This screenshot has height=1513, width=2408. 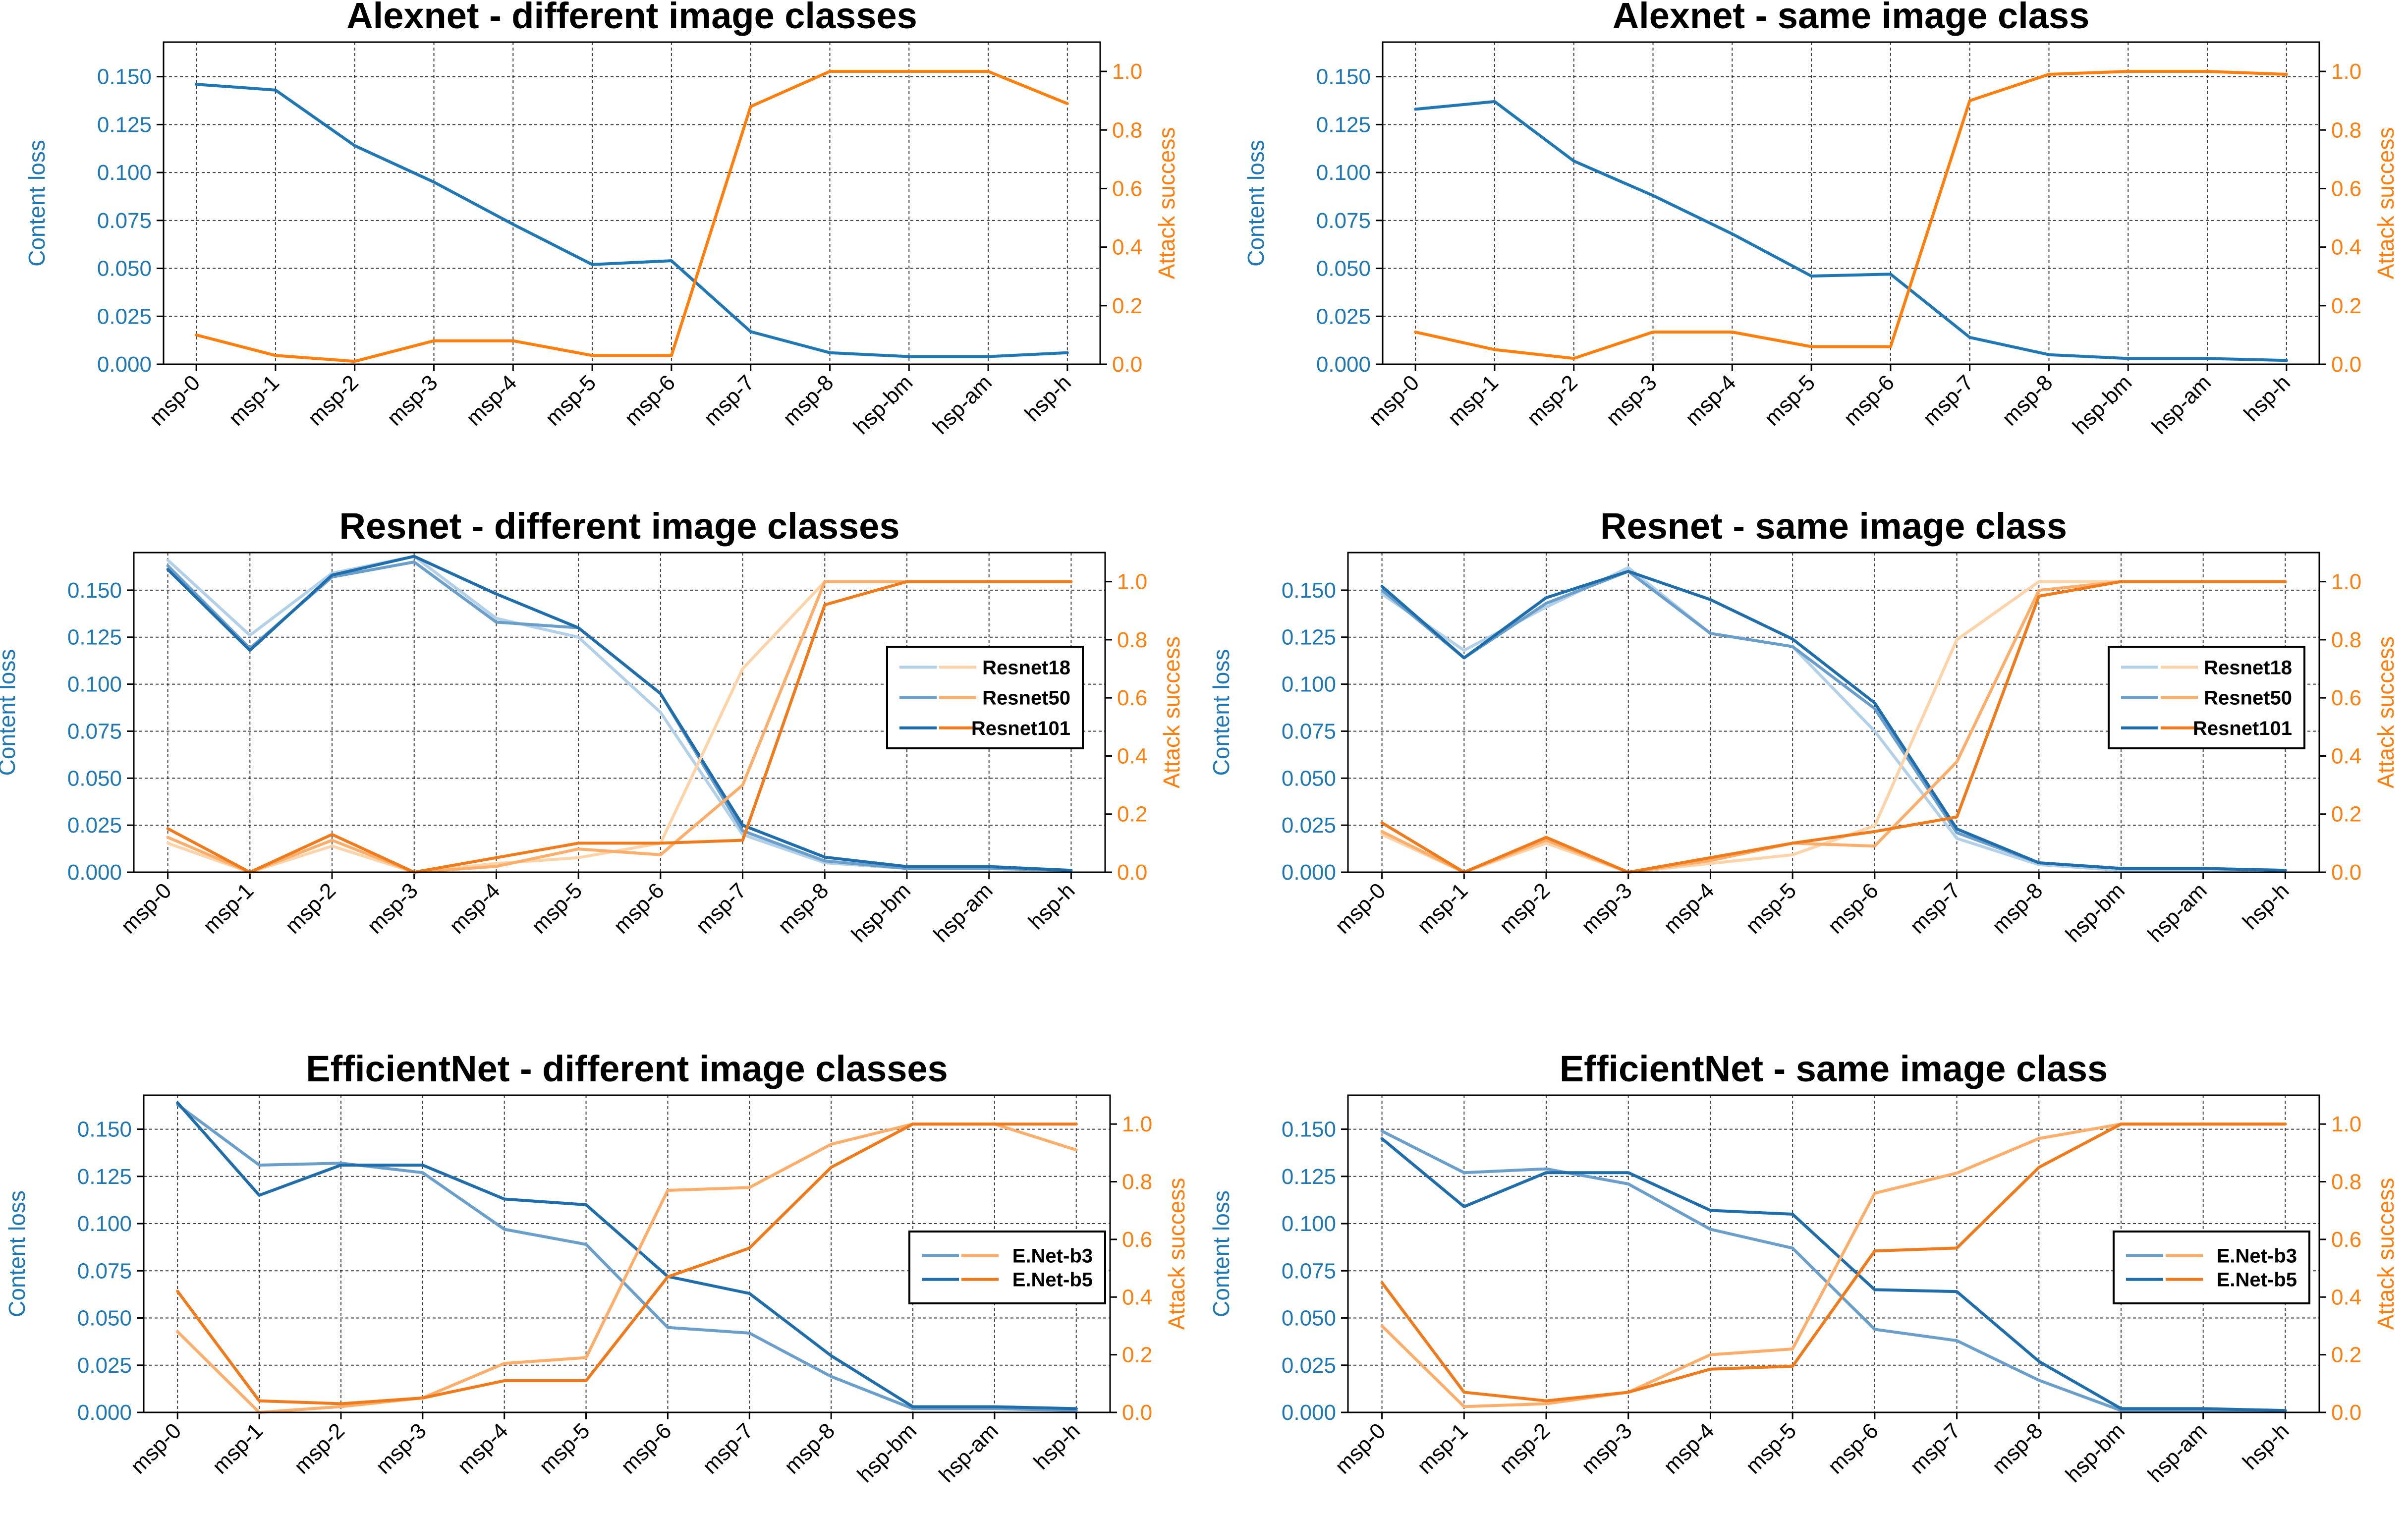 I want to click on series-line-resnet101-content-loss, so click(x=1833, y=721).